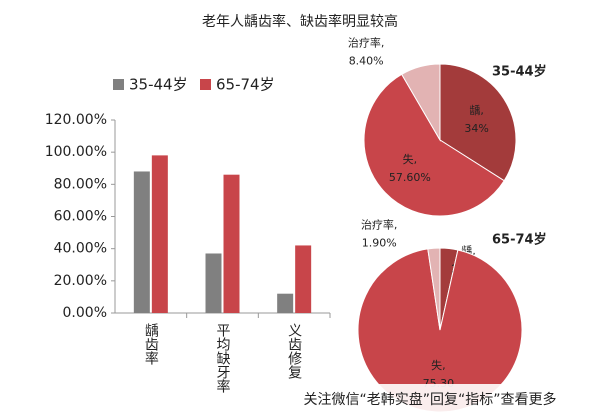  Describe the element at coordinates (80, 281) in the screenshot. I see `y-tick-label: 20.00%` at that location.